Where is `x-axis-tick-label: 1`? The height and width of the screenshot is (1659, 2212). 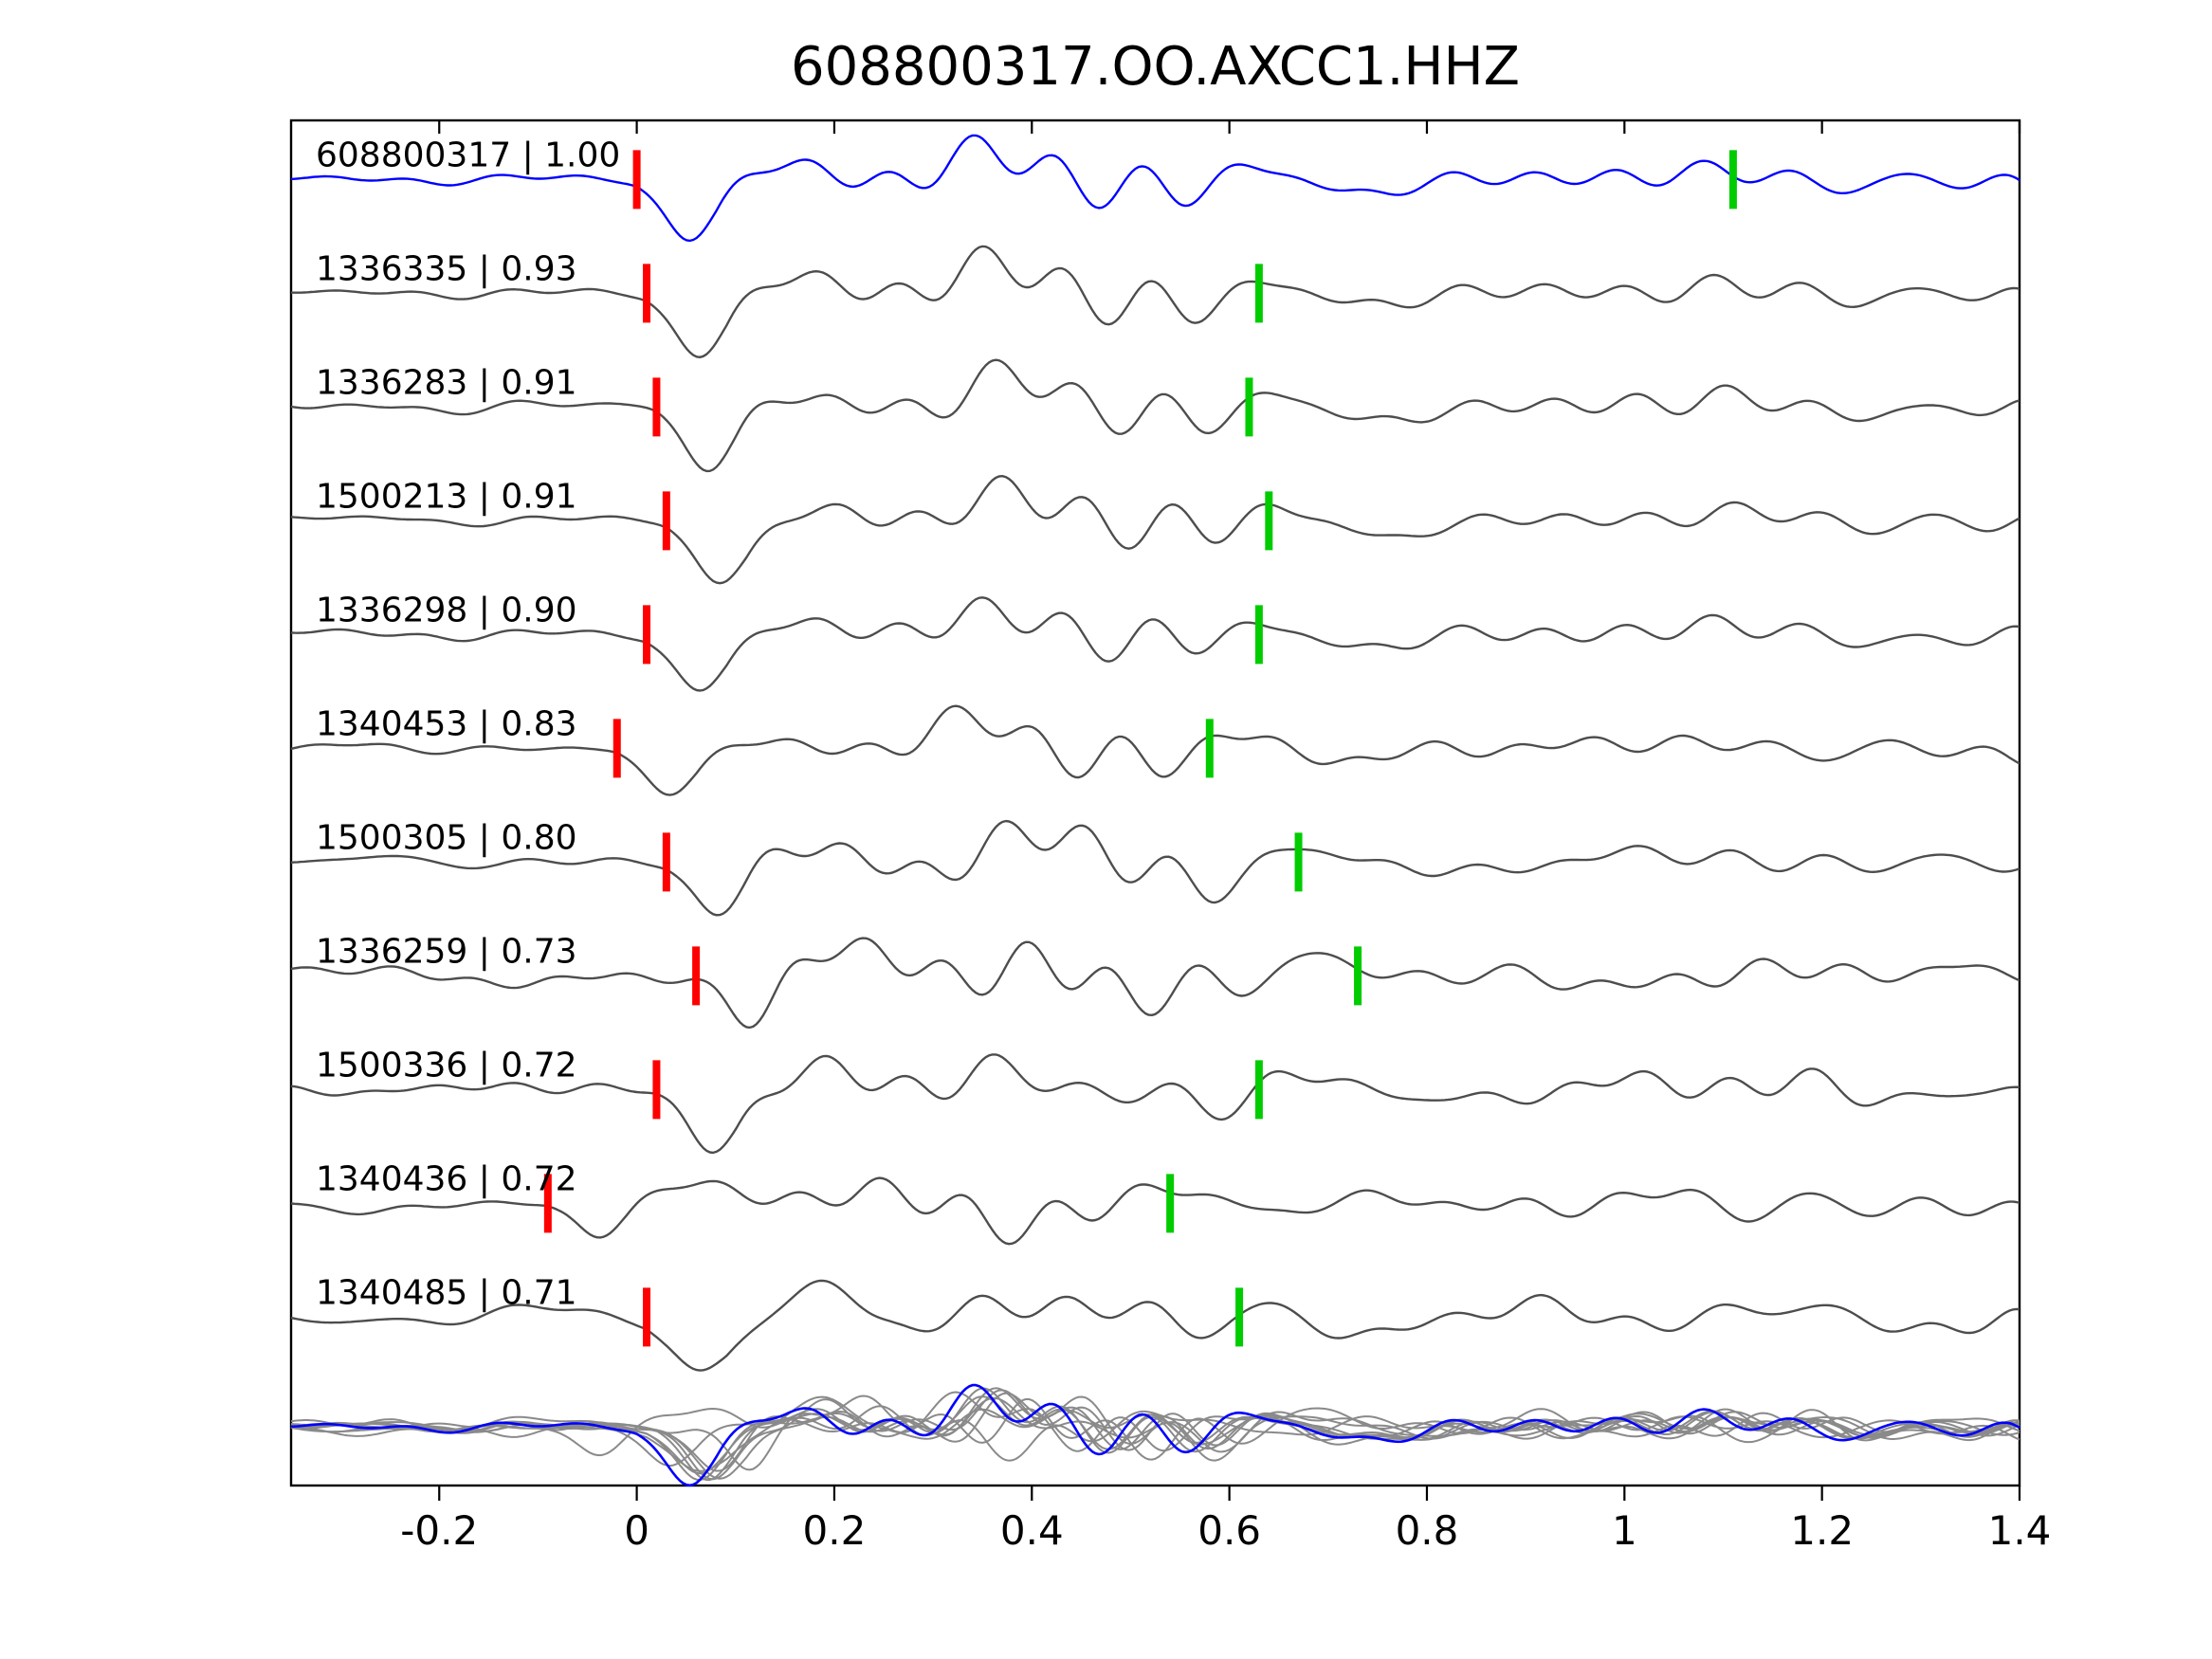 x-axis-tick-label: 1 is located at coordinates (1624, 1530).